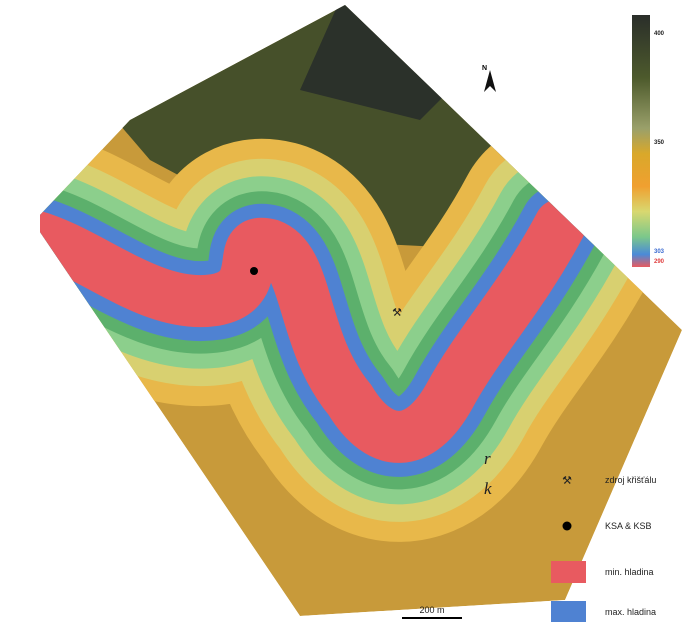 This screenshot has height=622, width=683. What do you see at coordinates (567, 526) in the screenshot?
I see `legend-symbol` at bounding box center [567, 526].